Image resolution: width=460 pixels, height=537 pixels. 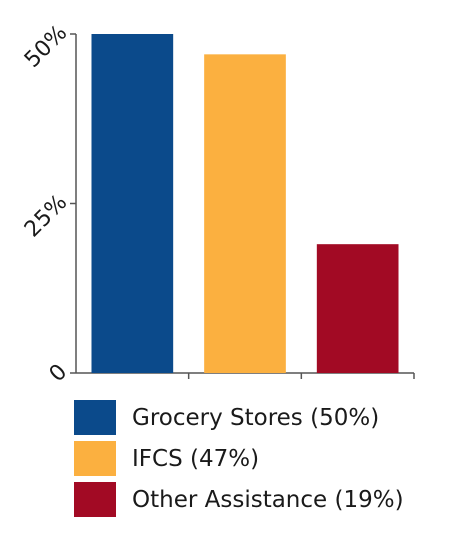 What do you see at coordinates (256, 417) in the screenshot?
I see `legend-label-grocery-stores: Grocery Stores (50%)` at bounding box center [256, 417].